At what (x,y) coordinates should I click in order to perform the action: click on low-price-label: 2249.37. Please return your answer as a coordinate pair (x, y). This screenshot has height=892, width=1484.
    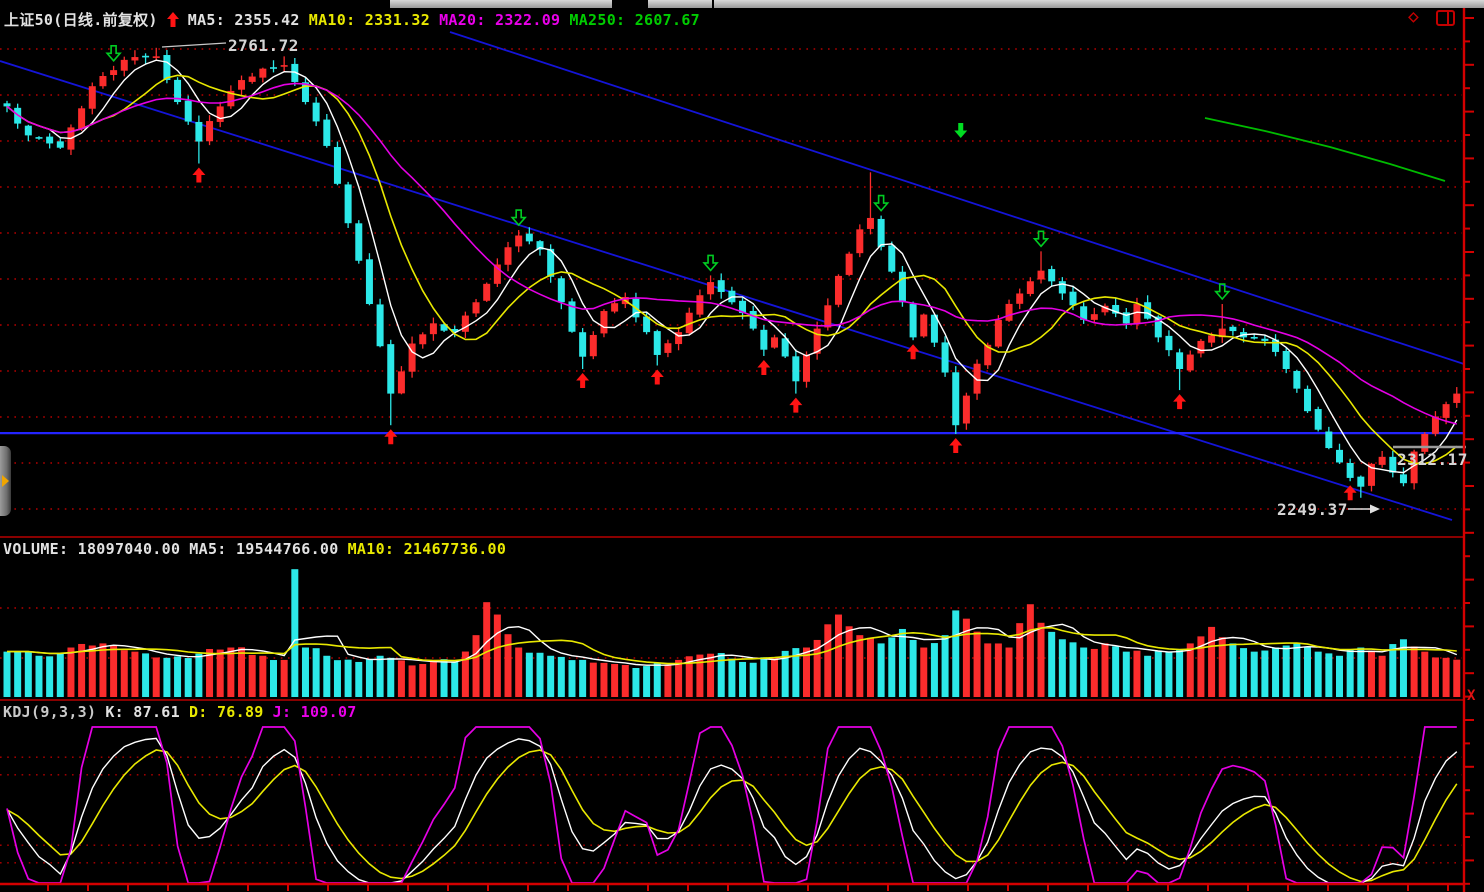
    Looking at the image, I should click on (1312, 509).